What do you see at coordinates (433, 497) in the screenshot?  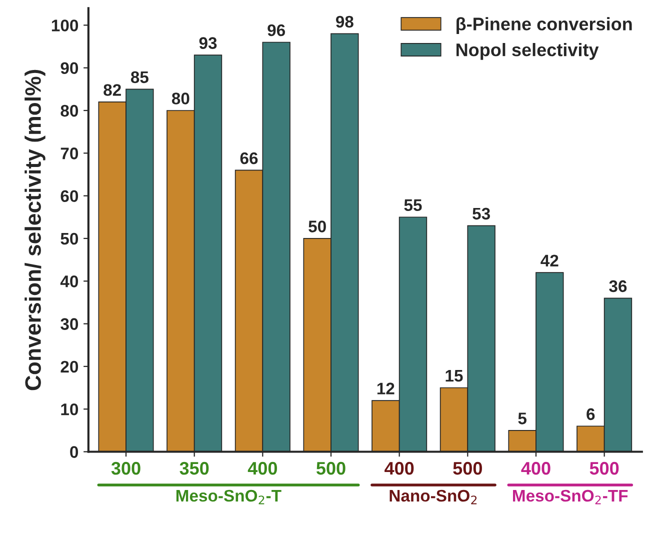 I see `text: Nano-SnO$_{2}$` at bounding box center [433, 497].